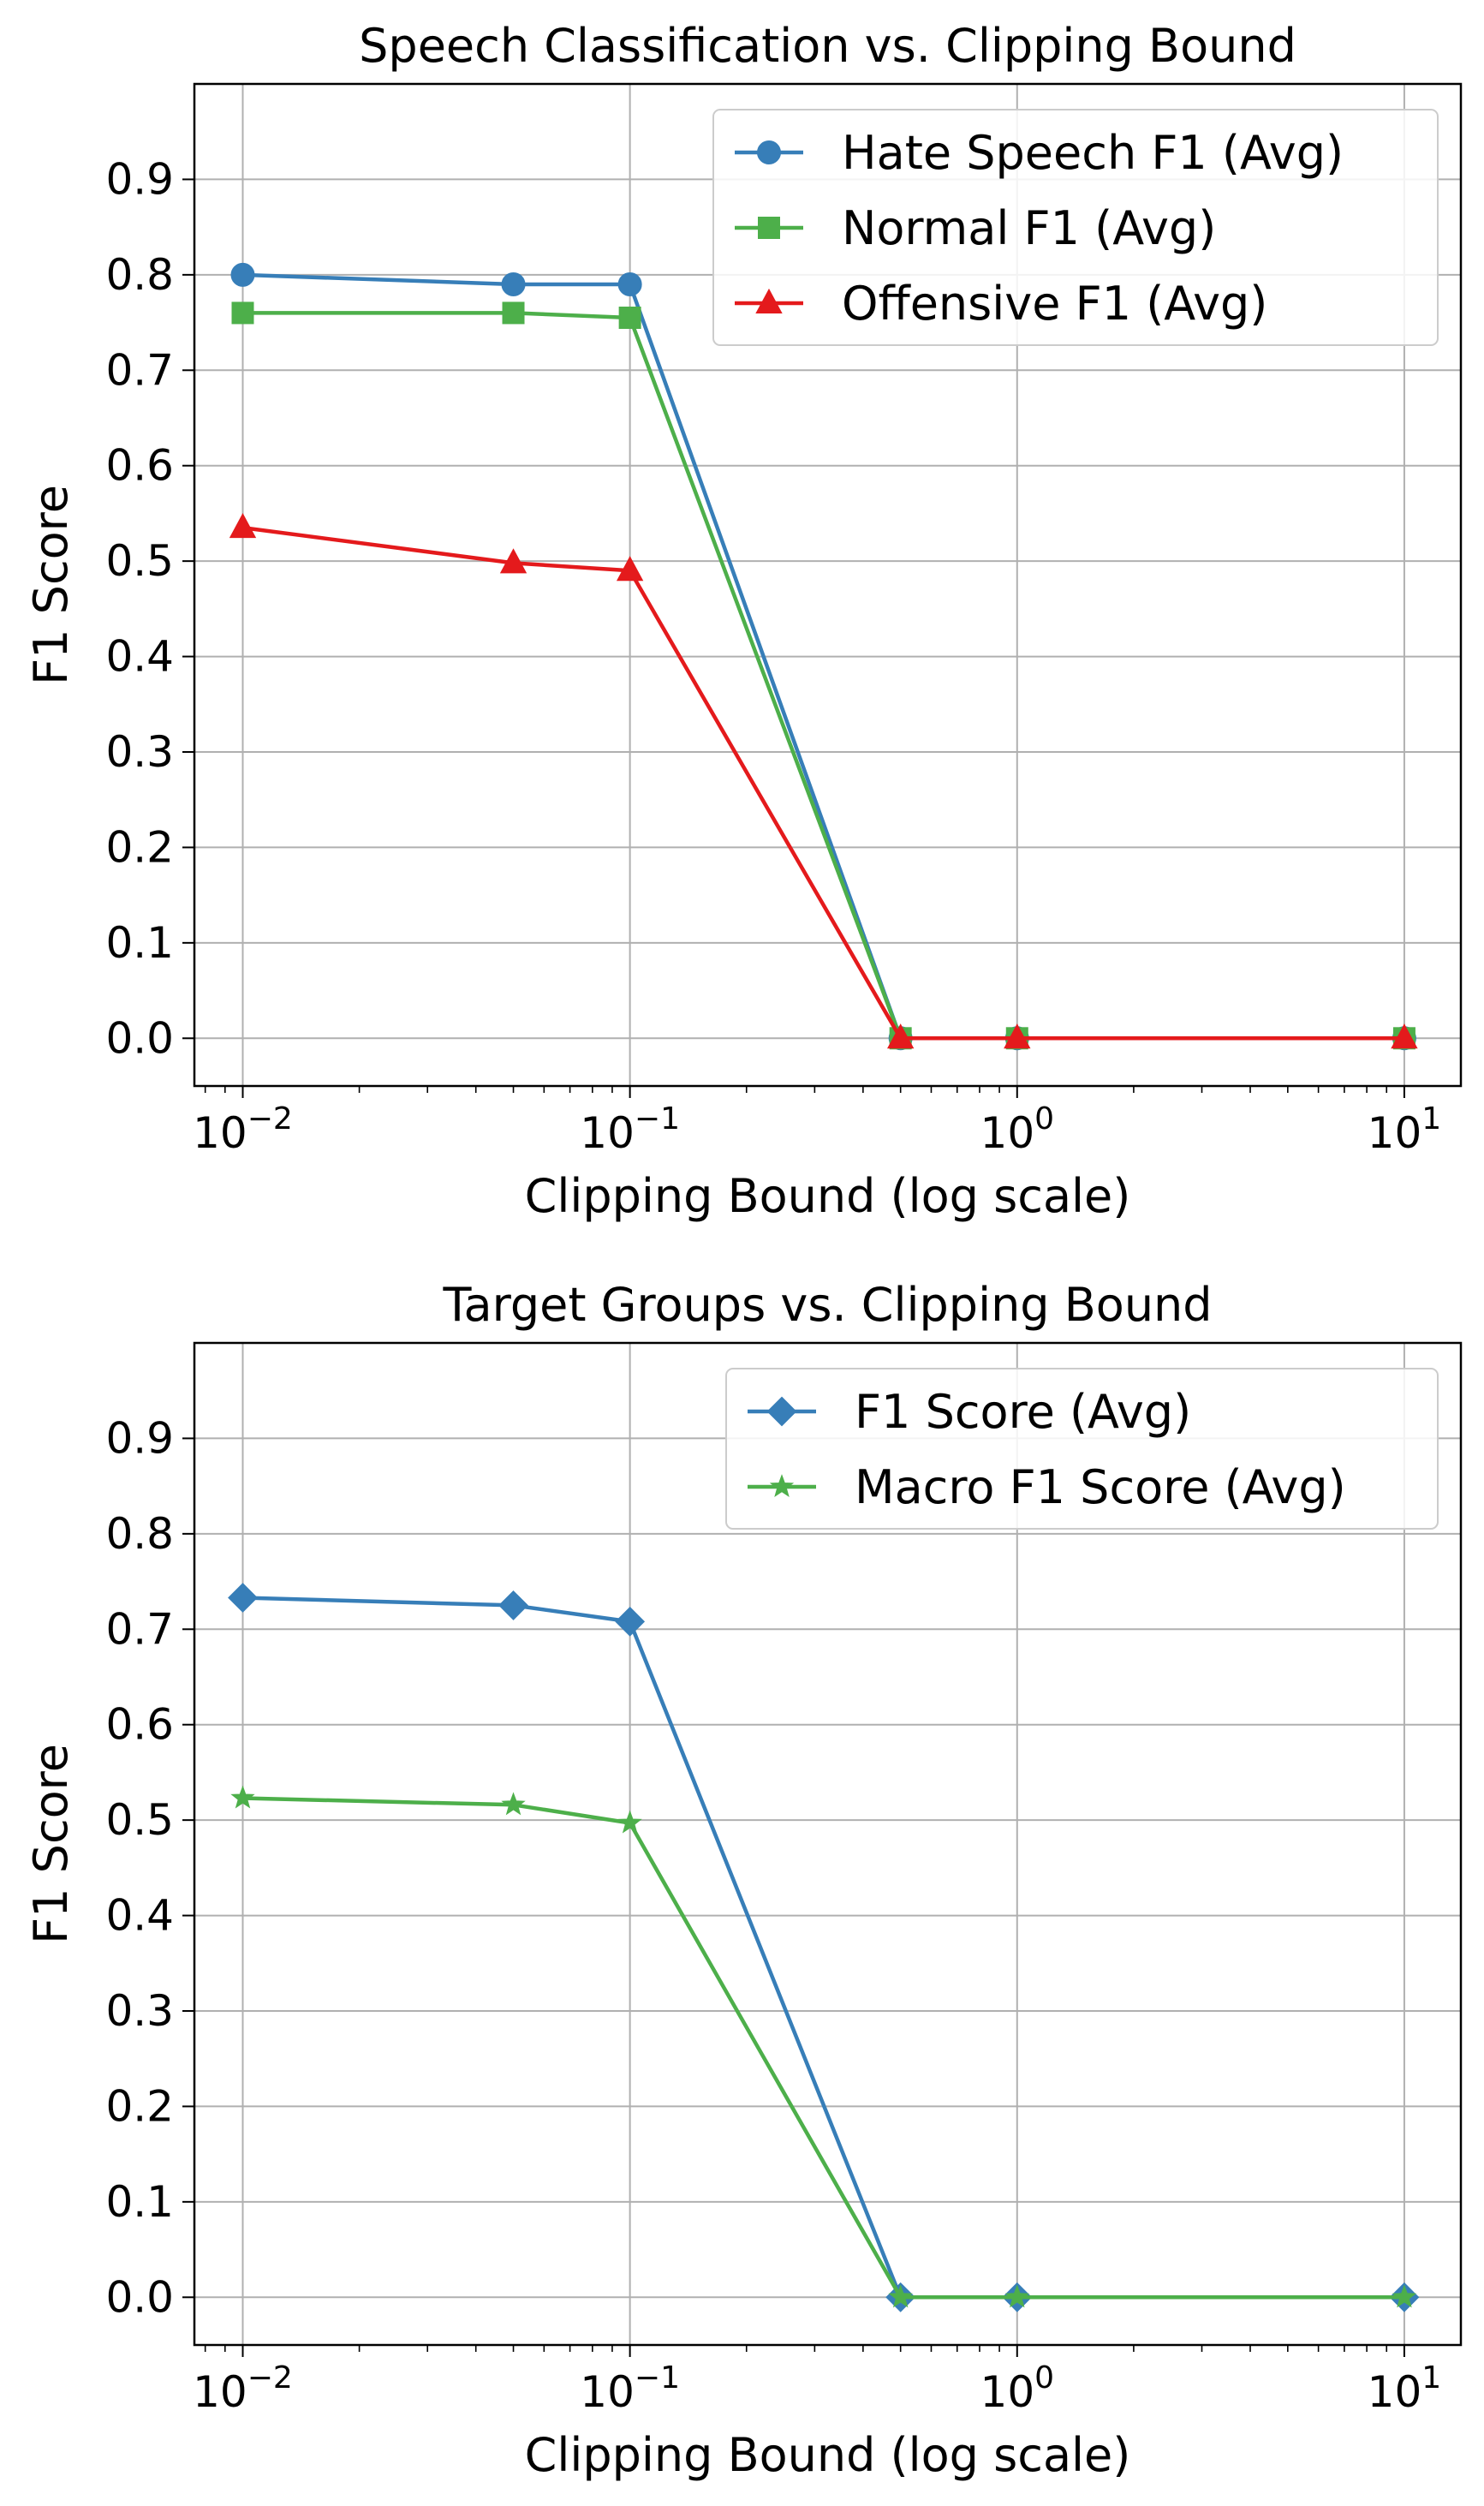  I want to click on chart-title: Speech Classification vs. Clipping Bound, so click(828, 46).